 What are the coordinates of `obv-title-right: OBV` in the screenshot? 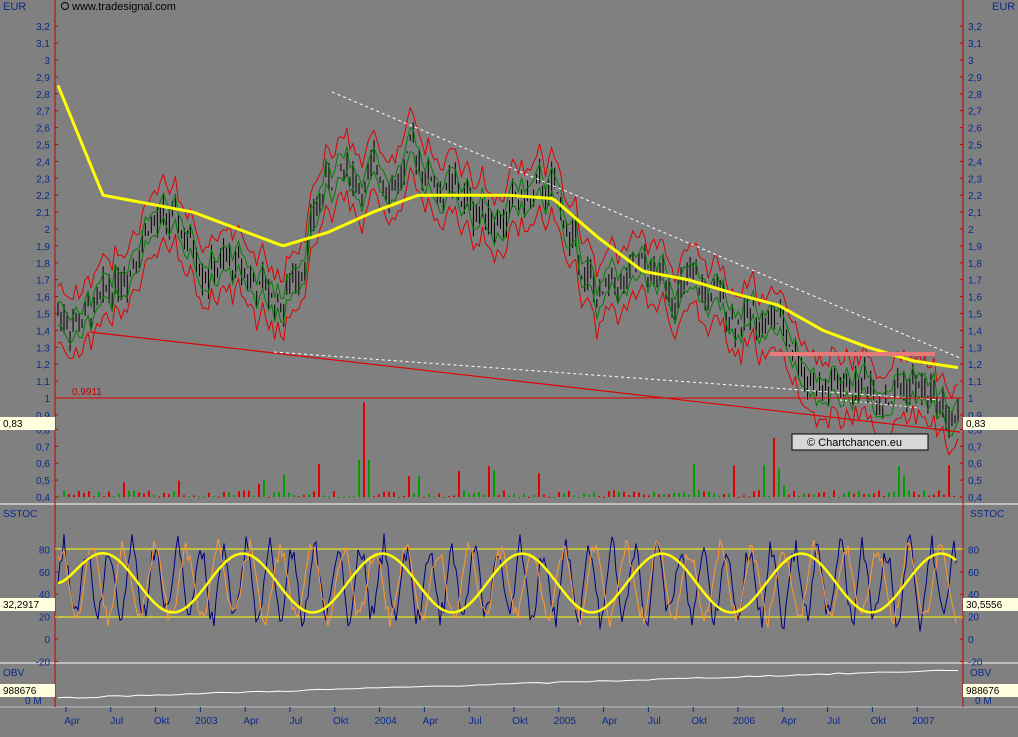 It's located at (980, 673).